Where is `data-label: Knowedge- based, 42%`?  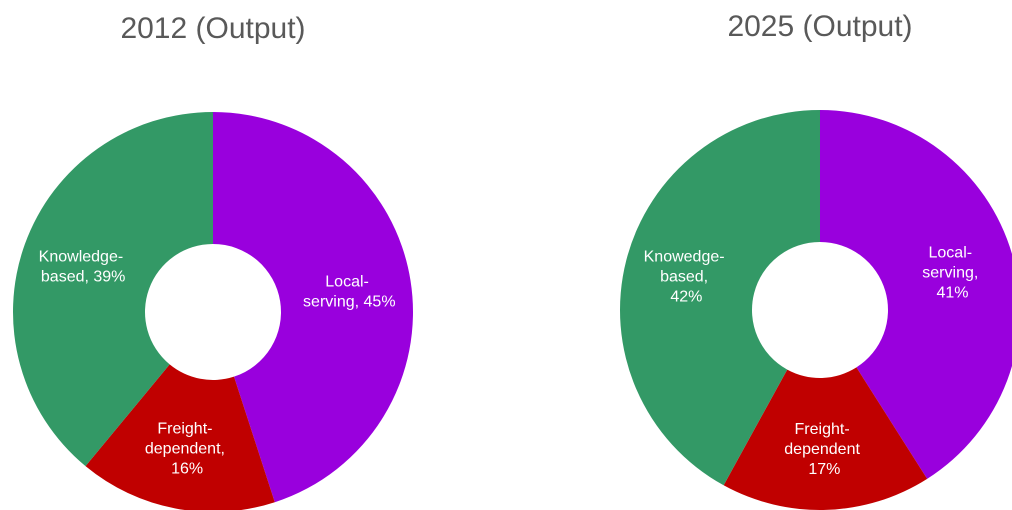
data-label: Knowedge- based, 42% is located at coordinates (686, 277).